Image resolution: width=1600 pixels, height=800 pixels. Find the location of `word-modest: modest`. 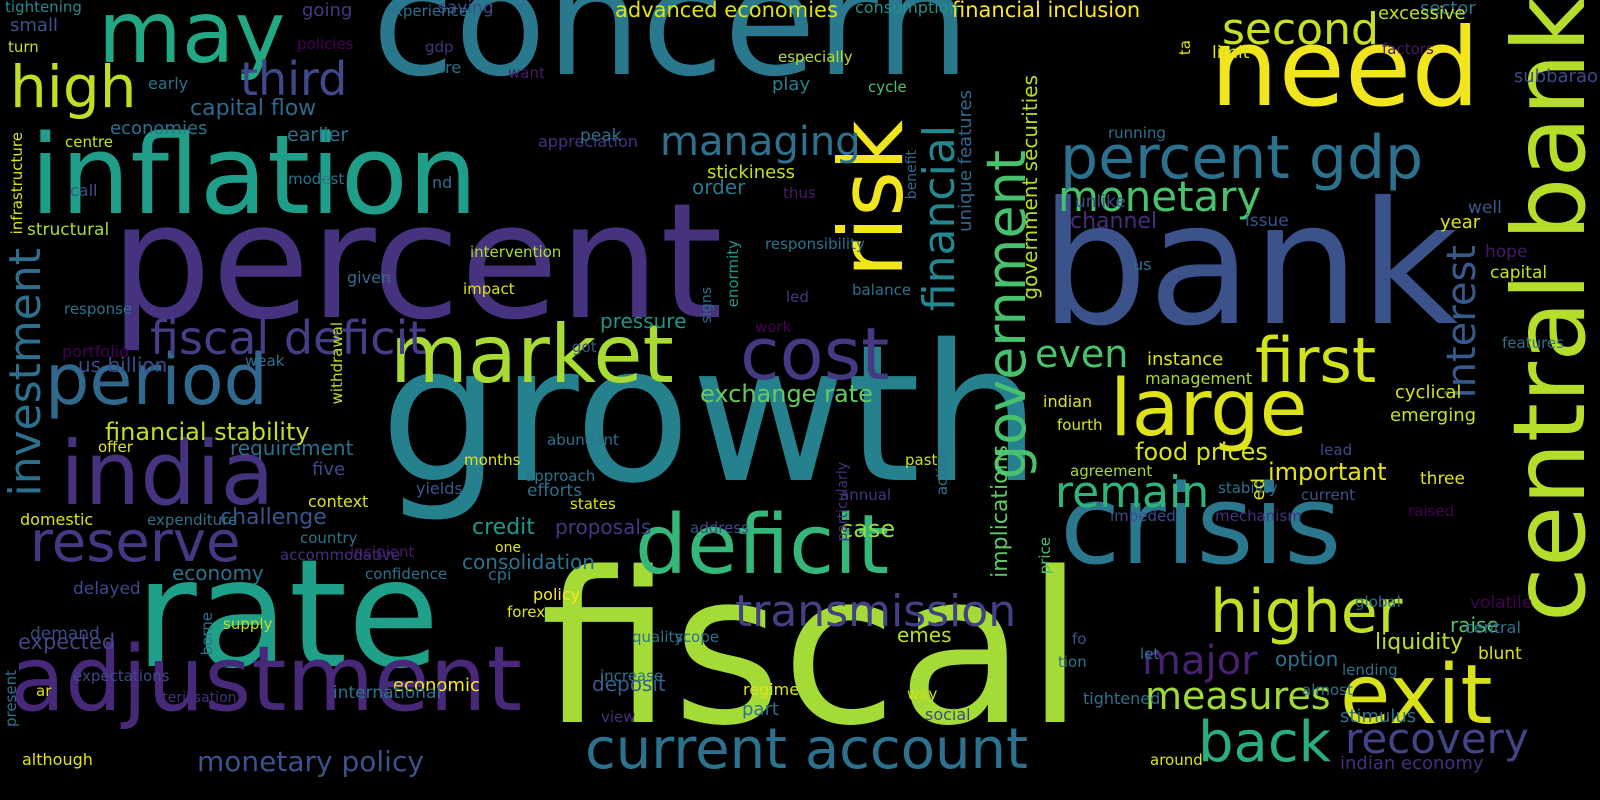

word-modest: modest is located at coordinates (316, 179).